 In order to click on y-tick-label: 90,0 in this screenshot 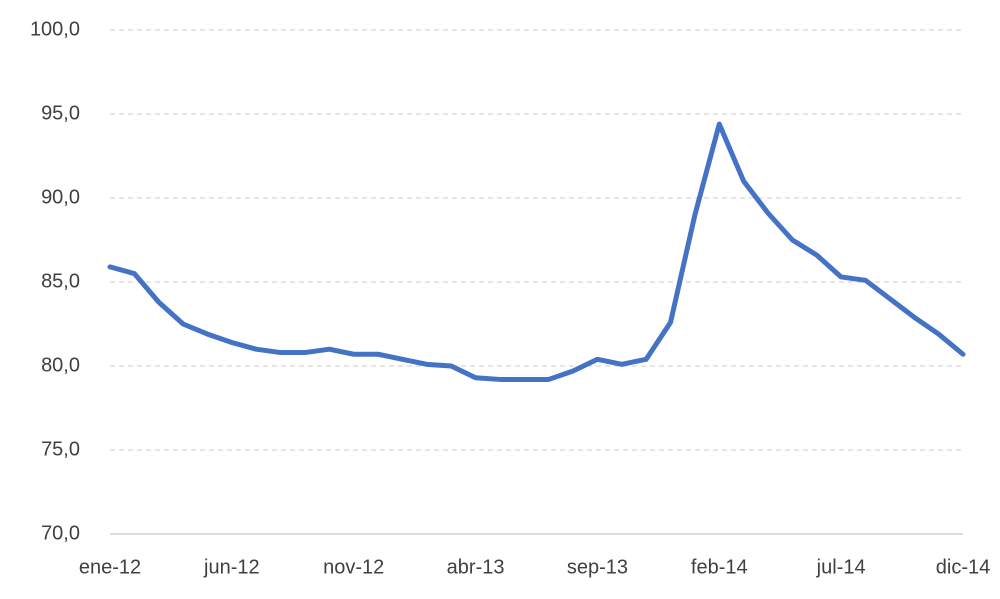, I will do `click(60, 197)`.